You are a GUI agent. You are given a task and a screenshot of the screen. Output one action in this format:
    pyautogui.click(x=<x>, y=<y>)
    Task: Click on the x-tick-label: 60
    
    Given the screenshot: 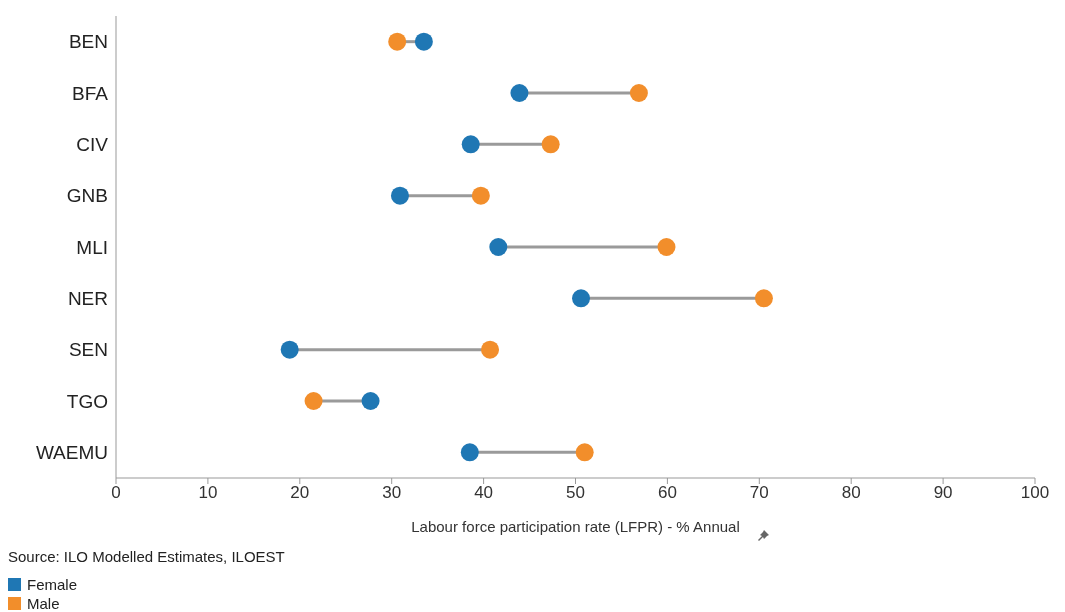 What is the action you would take?
    pyautogui.click(x=667, y=493)
    